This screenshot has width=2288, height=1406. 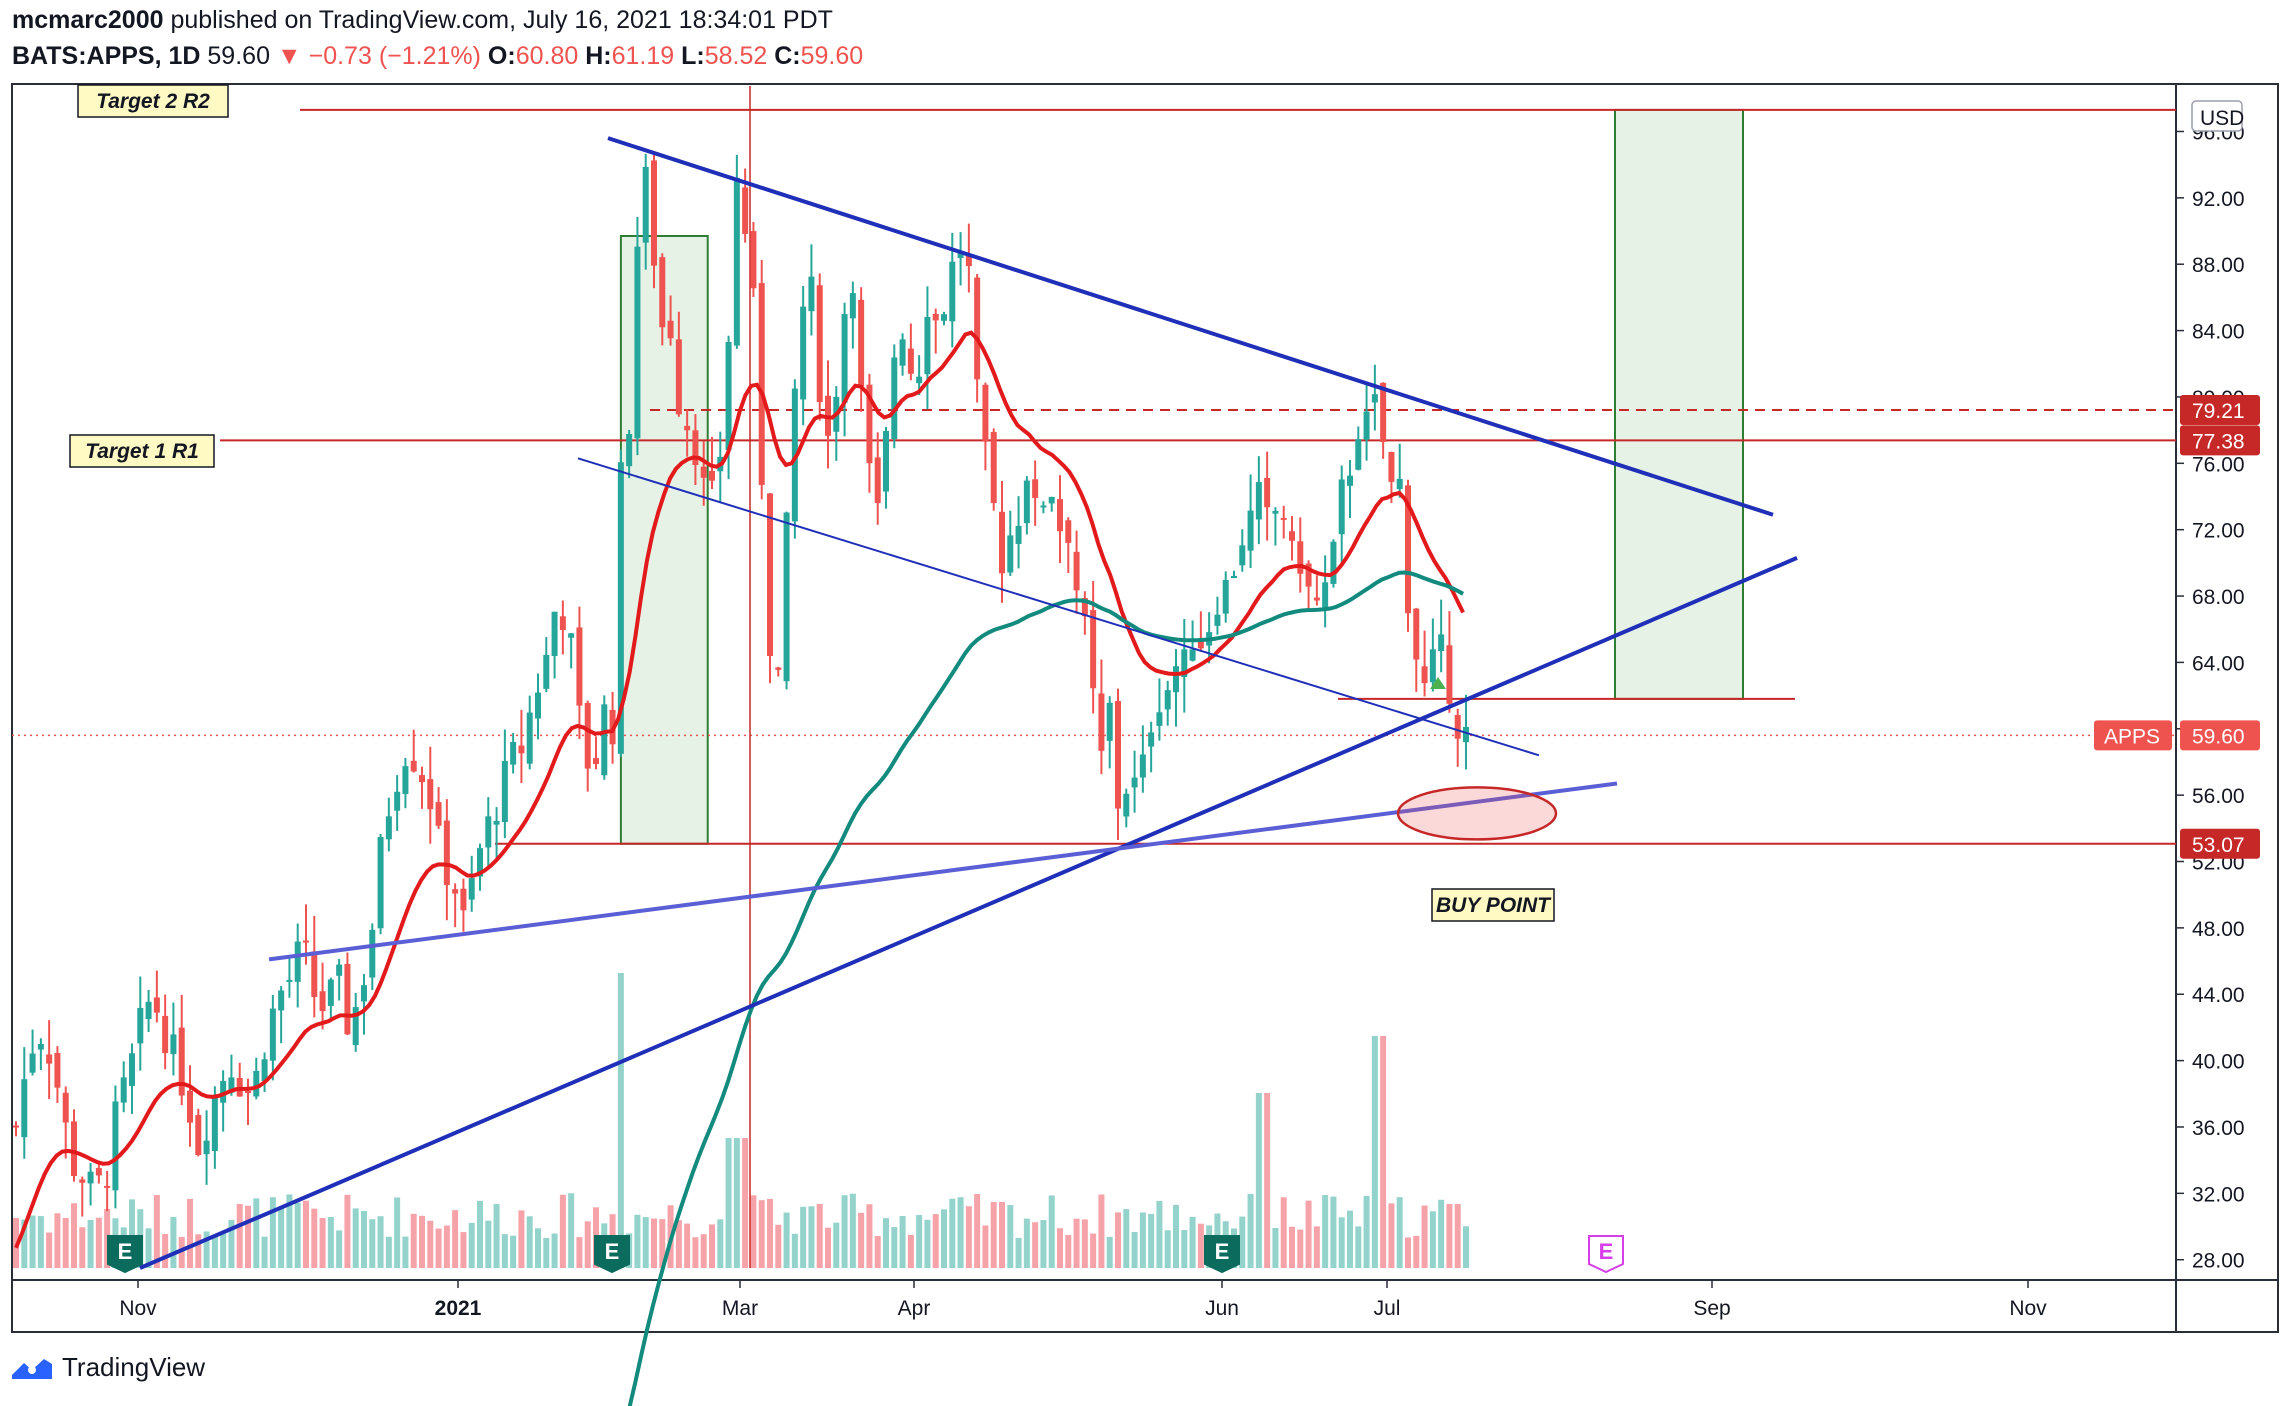 I want to click on annotation-text: Target 2 R2, so click(x=153, y=101).